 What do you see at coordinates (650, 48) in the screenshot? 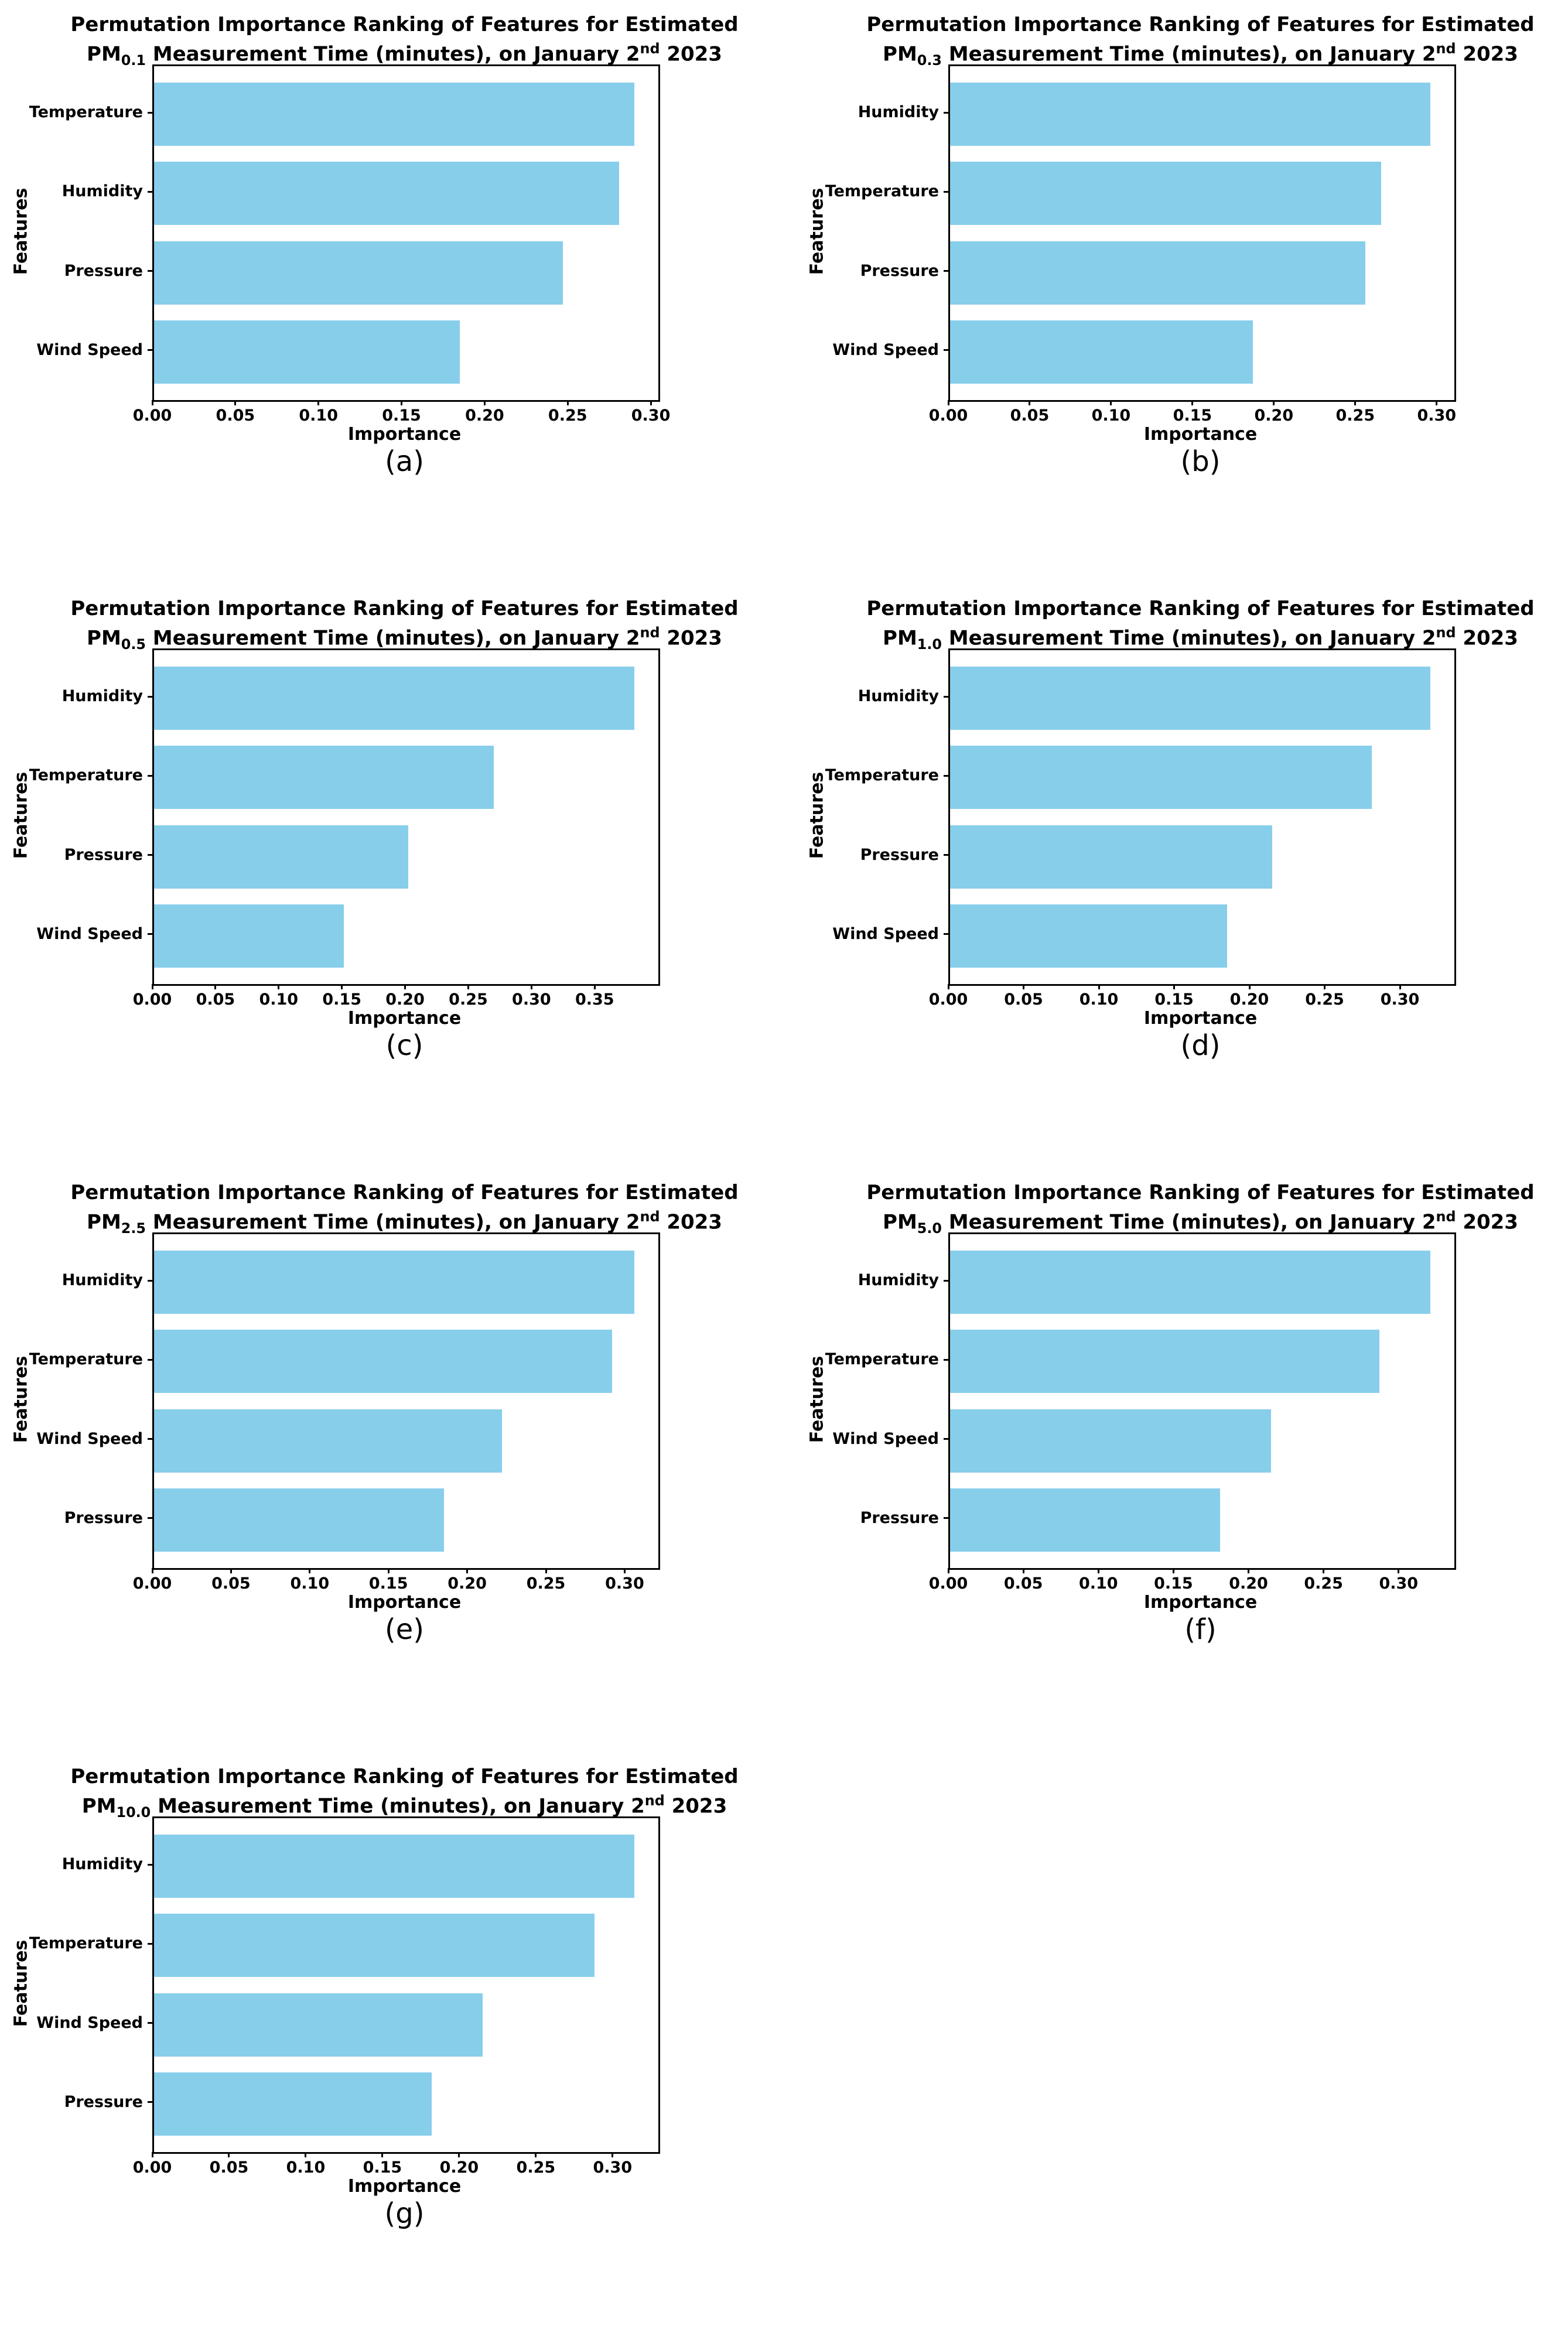
I see `ordinal-superscript: nd` at bounding box center [650, 48].